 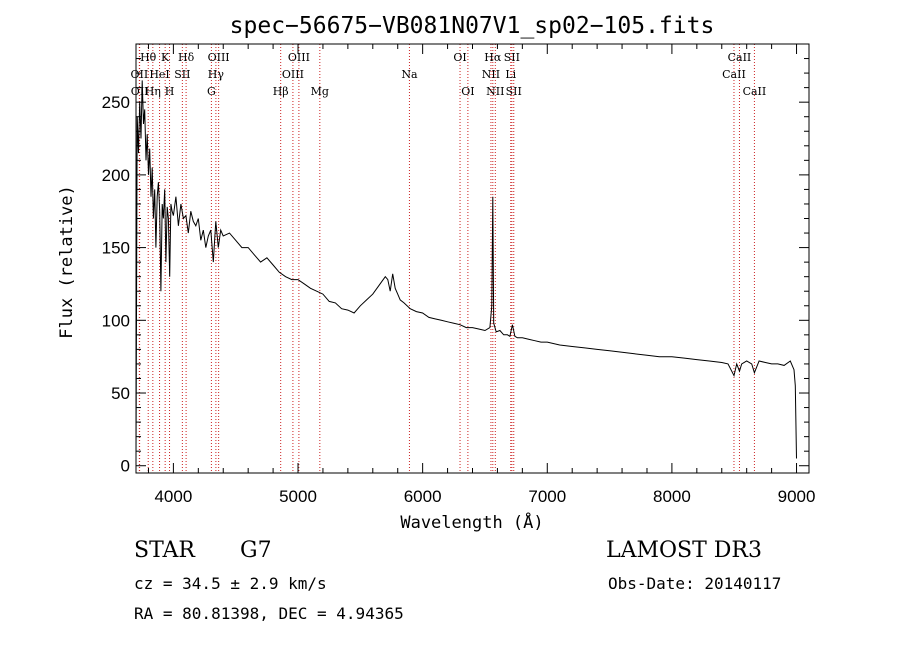 I want to click on spectral-line-label: Mg, so click(x=320, y=91).